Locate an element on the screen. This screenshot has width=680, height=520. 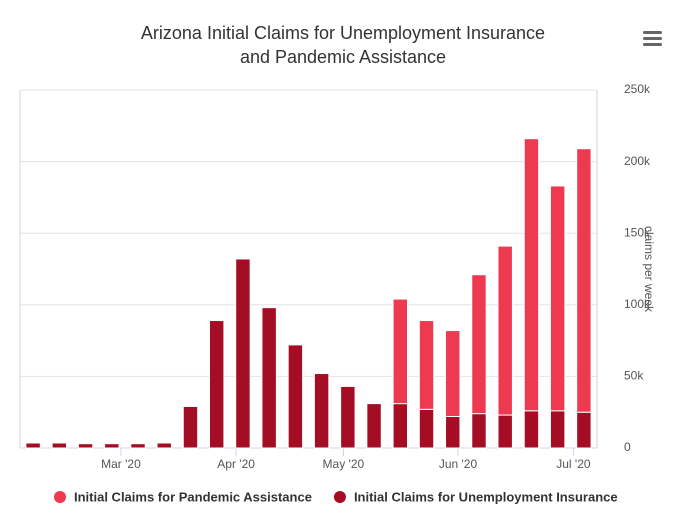
legend-label: Initial Claims for Pandemic Assistance is located at coordinates (193, 496).